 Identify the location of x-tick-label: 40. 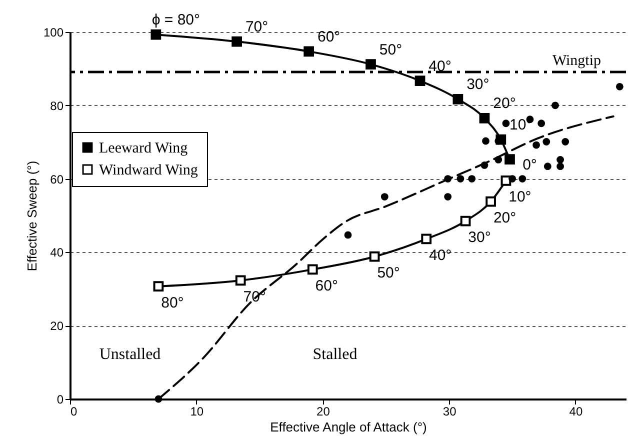
(576, 411).